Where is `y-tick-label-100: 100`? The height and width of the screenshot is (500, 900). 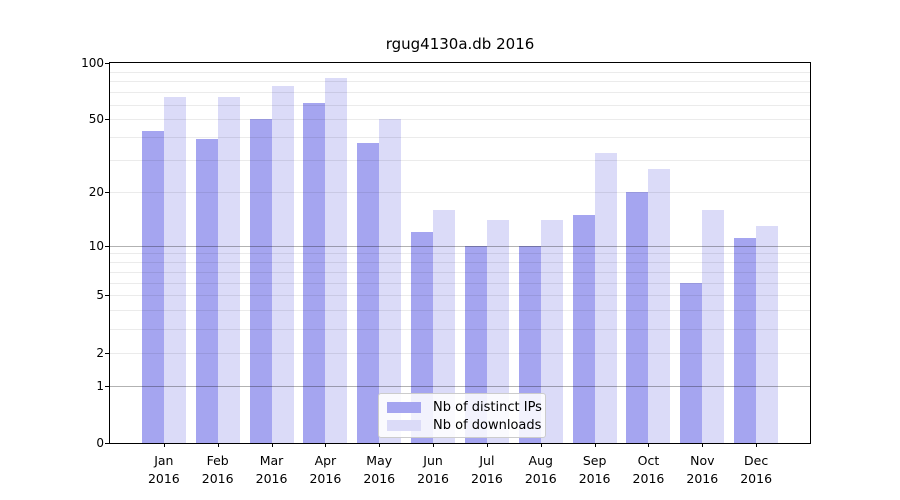 y-tick-label-100: 100 is located at coordinates (92, 63).